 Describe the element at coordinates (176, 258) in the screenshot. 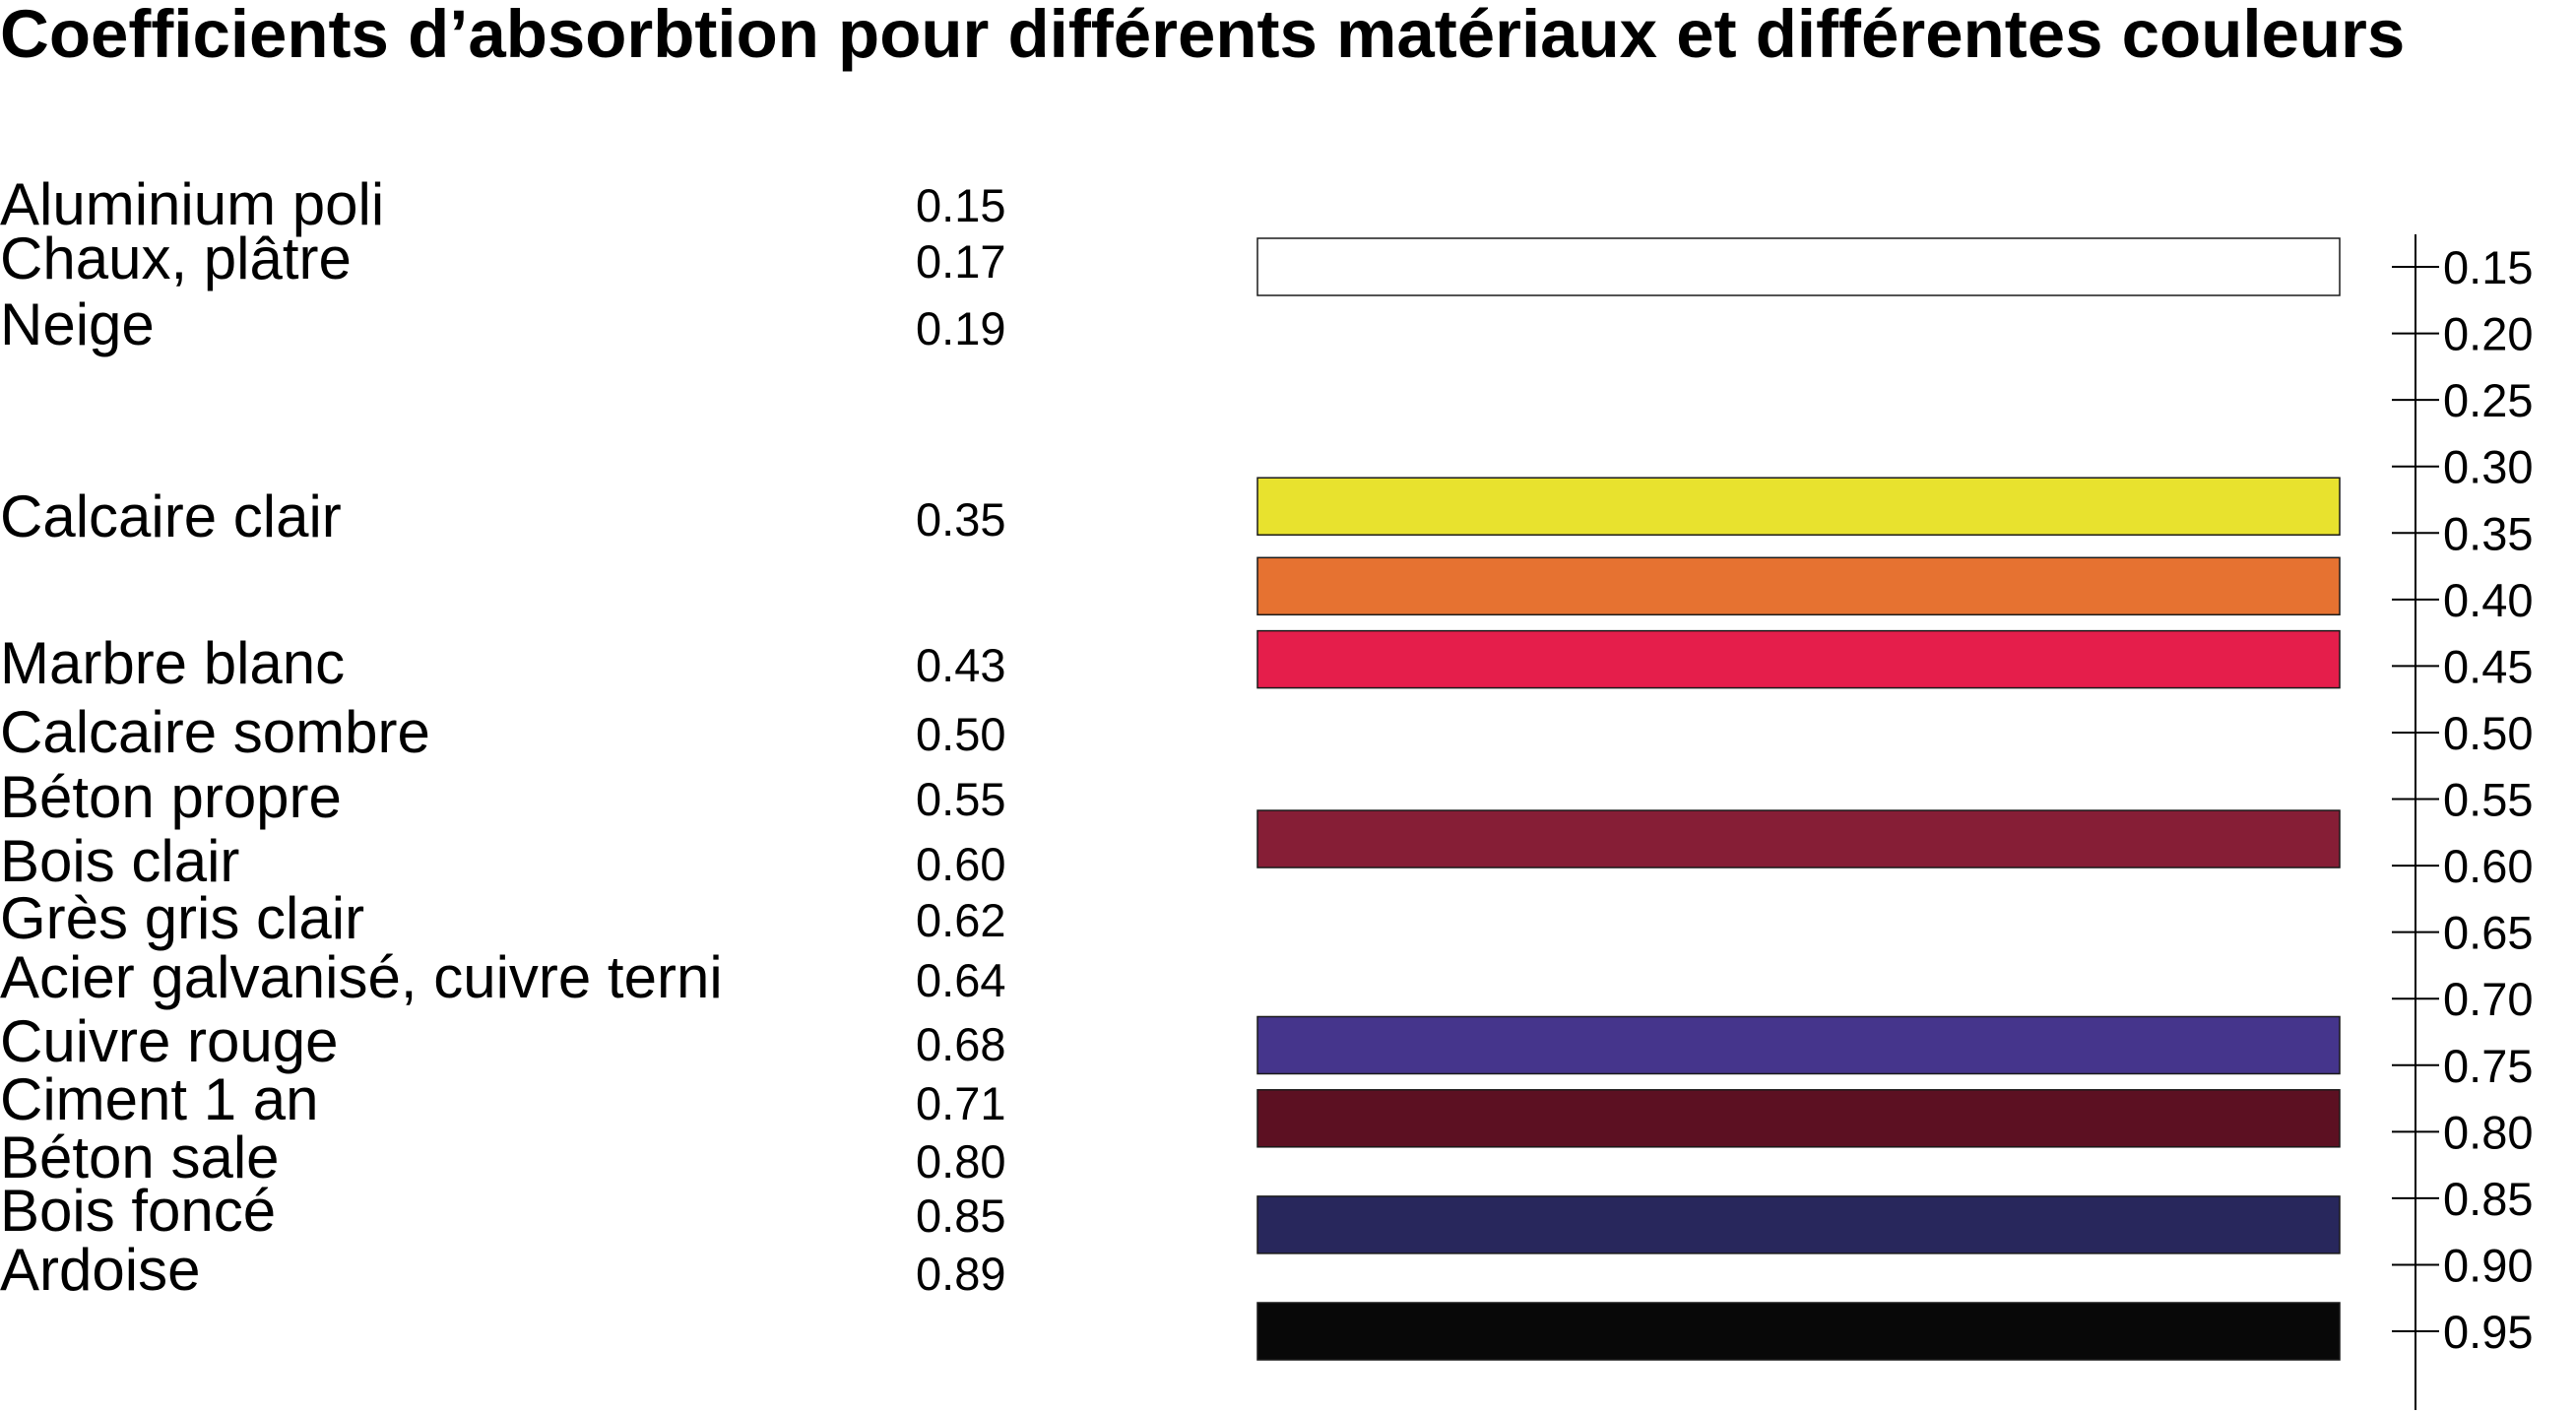

I see `material-label: Chaux, plâtre` at that location.